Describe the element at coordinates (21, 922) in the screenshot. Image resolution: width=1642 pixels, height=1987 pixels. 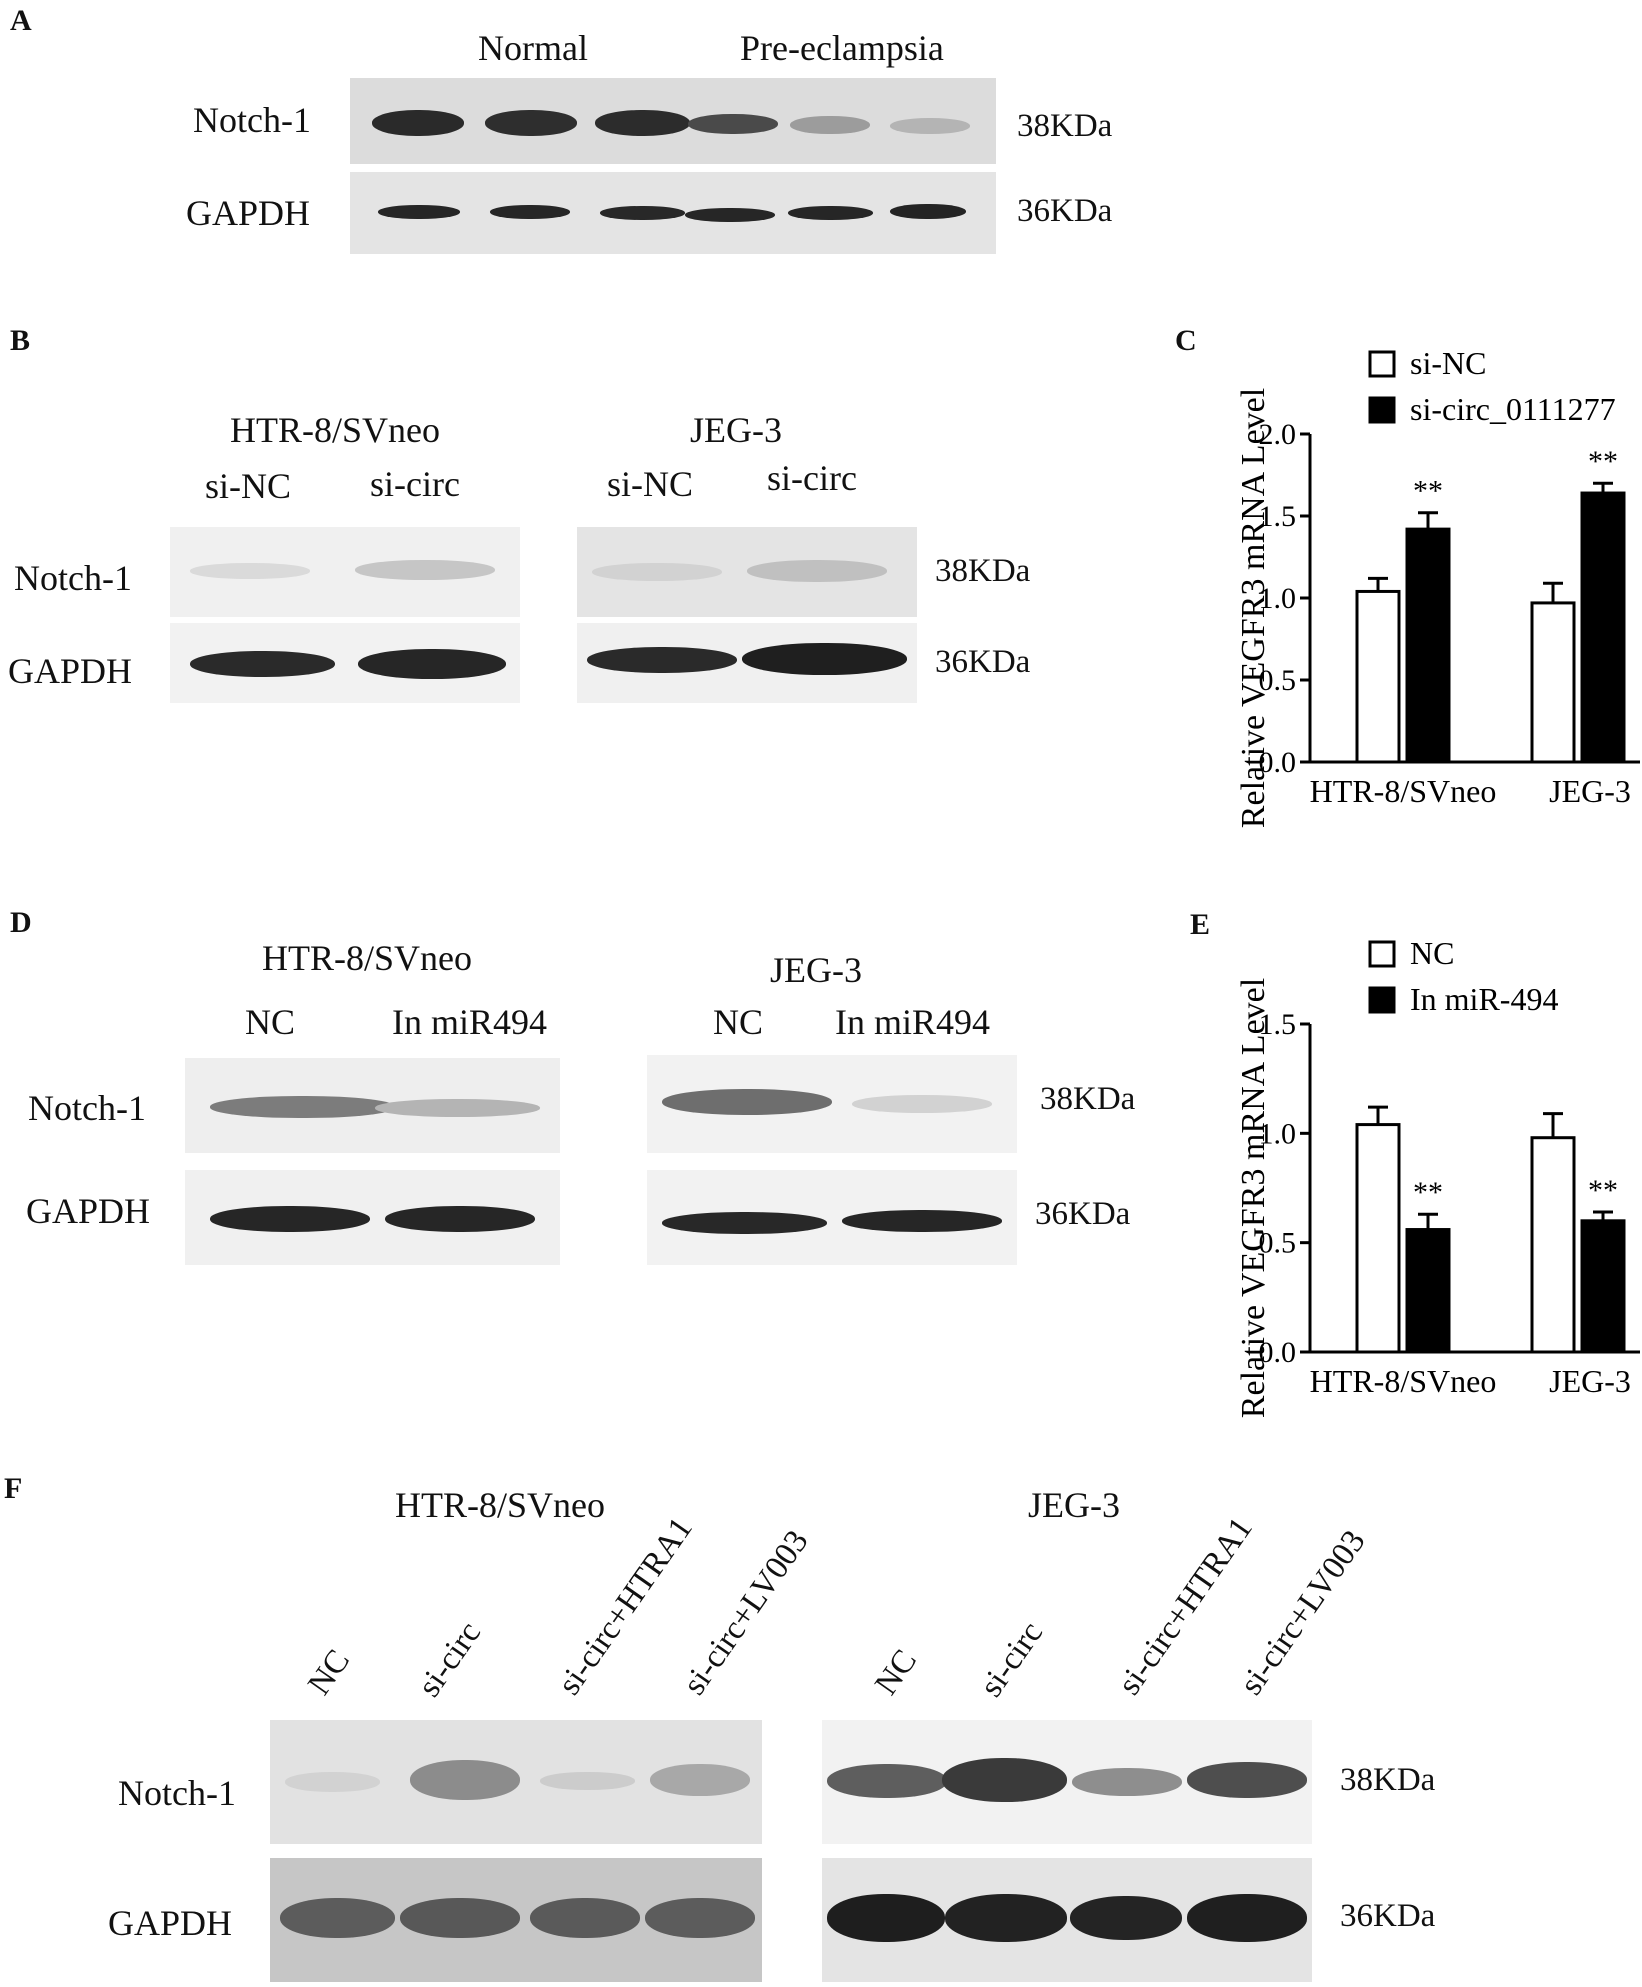
I see `panel-letter-d: D` at that location.